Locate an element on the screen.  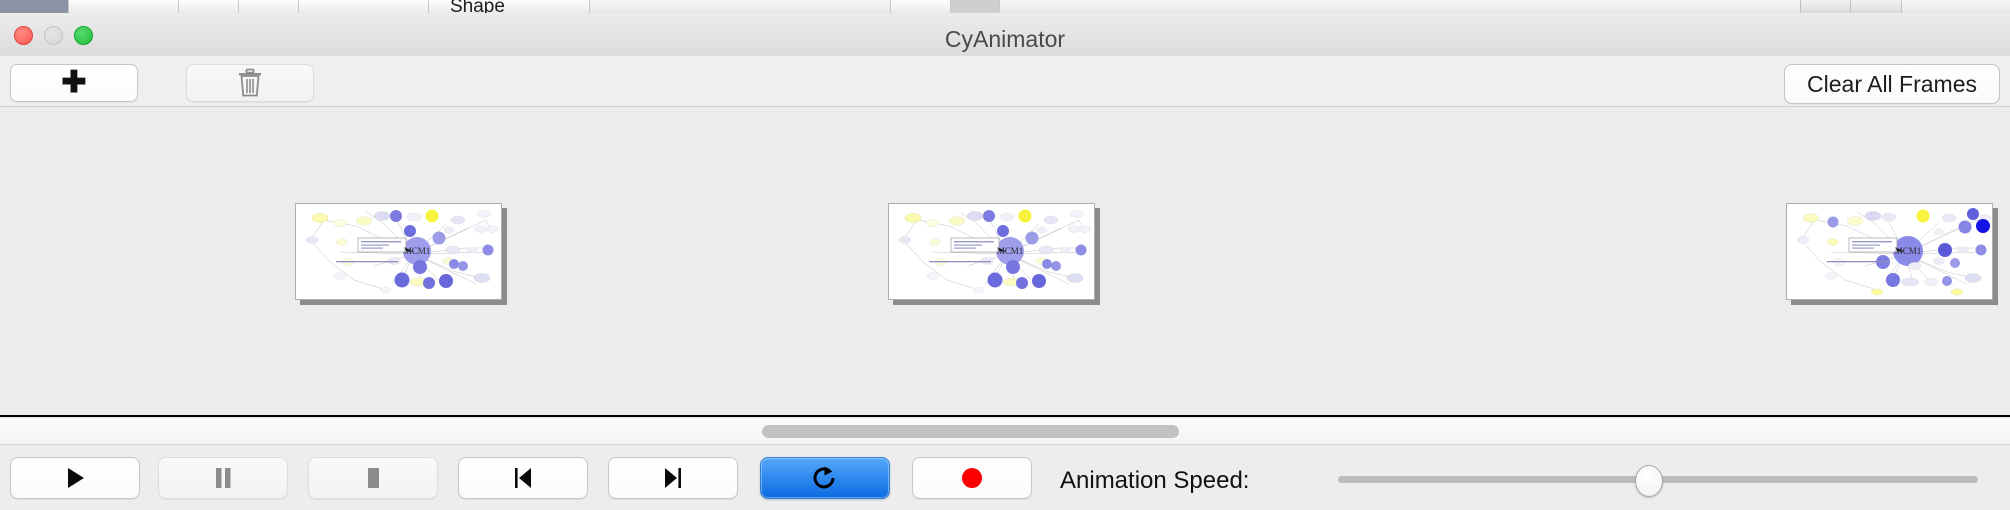
timeline-horizontal-scrollbar is located at coordinates (1005, 431).